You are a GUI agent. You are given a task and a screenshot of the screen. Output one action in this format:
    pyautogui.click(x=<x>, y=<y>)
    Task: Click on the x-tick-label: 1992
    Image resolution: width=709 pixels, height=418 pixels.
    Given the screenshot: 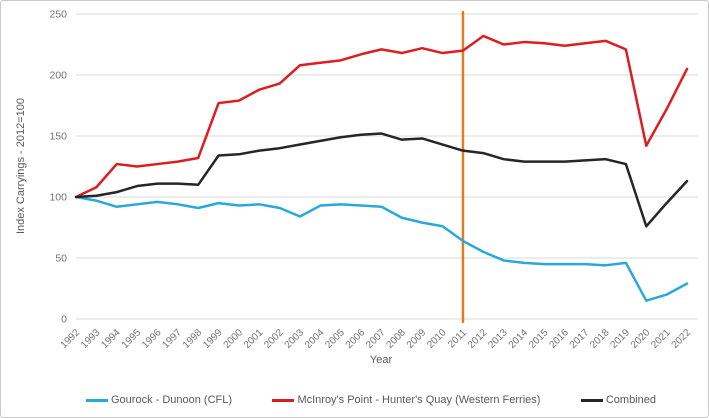 What is the action you would take?
    pyautogui.click(x=71, y=339)
    